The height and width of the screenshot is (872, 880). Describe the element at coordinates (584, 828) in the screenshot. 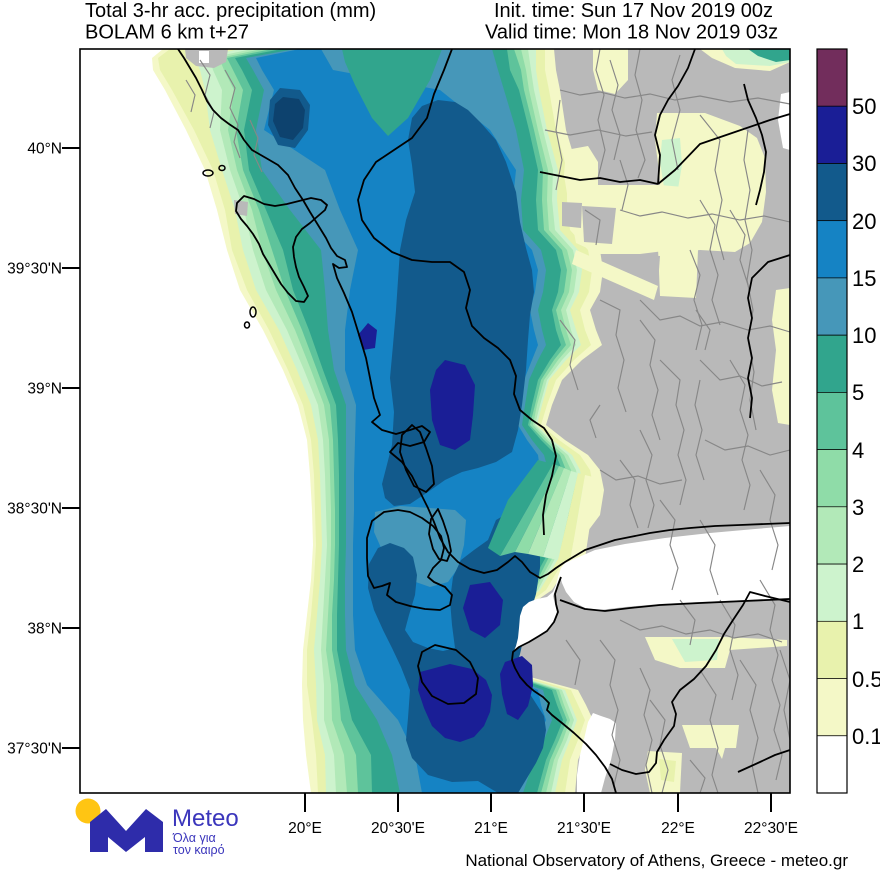

I see `svg-text: 21°30'E` at that location.